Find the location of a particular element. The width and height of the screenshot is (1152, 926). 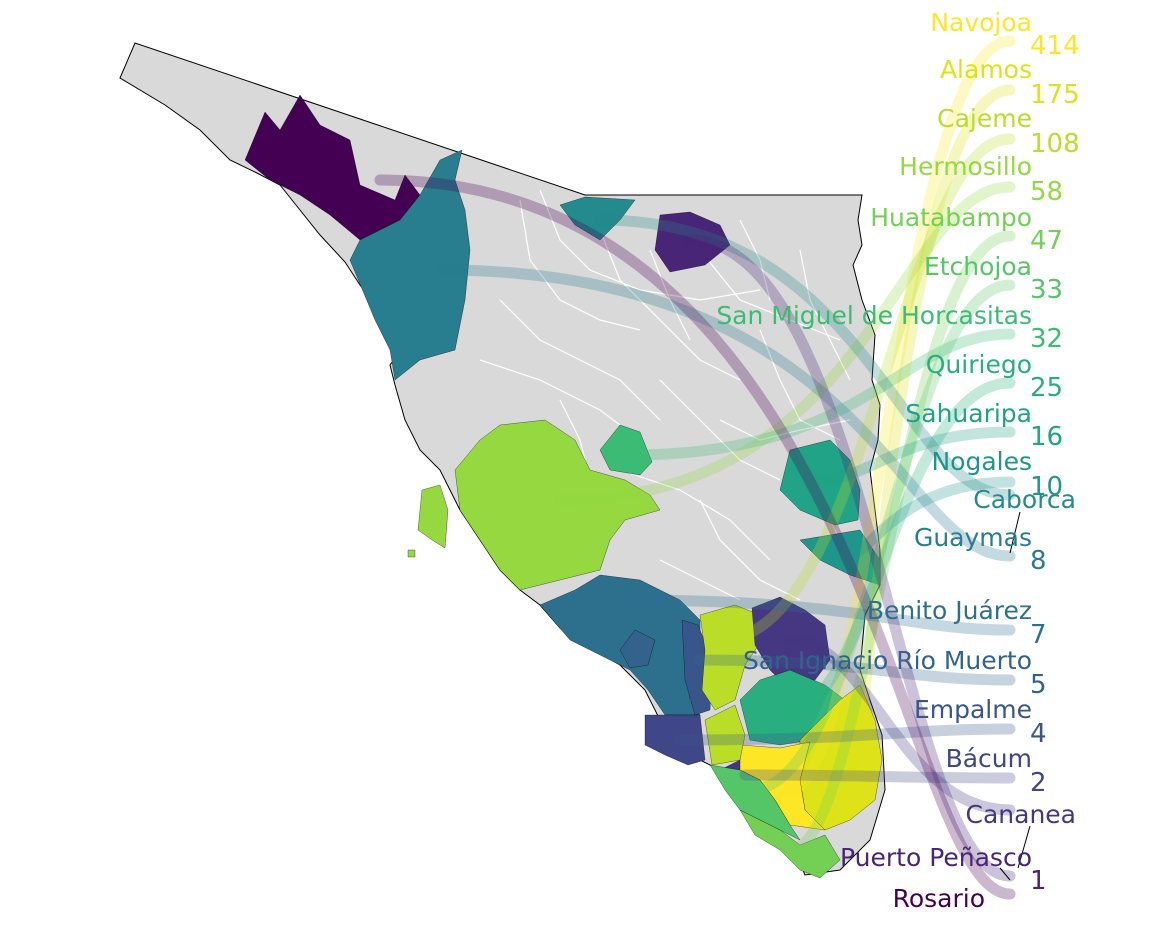

region-san-miguel is located at coordinates (626, 450).